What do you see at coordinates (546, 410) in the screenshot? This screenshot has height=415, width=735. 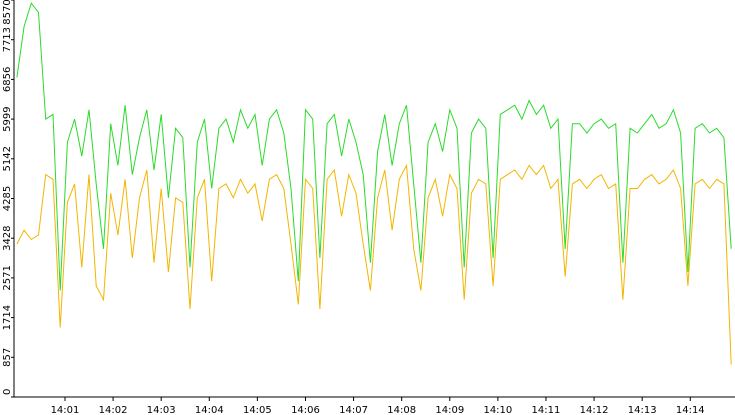 I see `x-tick-label: 14:11` at bounding box center [546, 410].